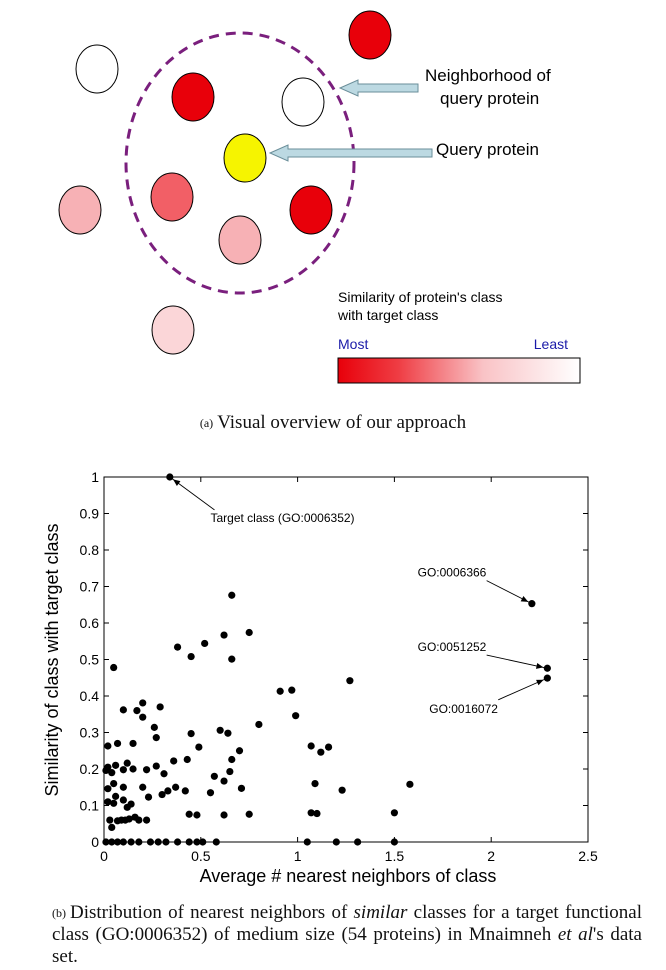  I want to click on x-tick-label: 2.5, so click(588, 856).